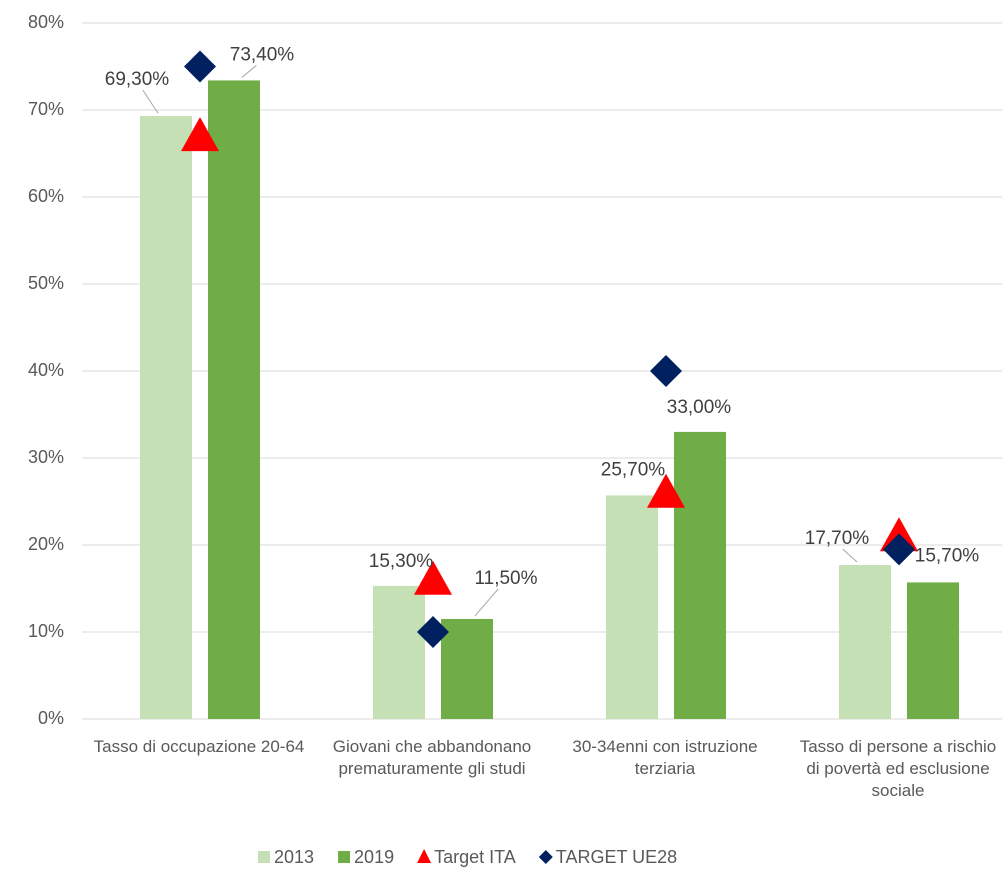 This screenshot has width=1002, height=892. I want to click on data-label: 33,00%, so click(699, 407).